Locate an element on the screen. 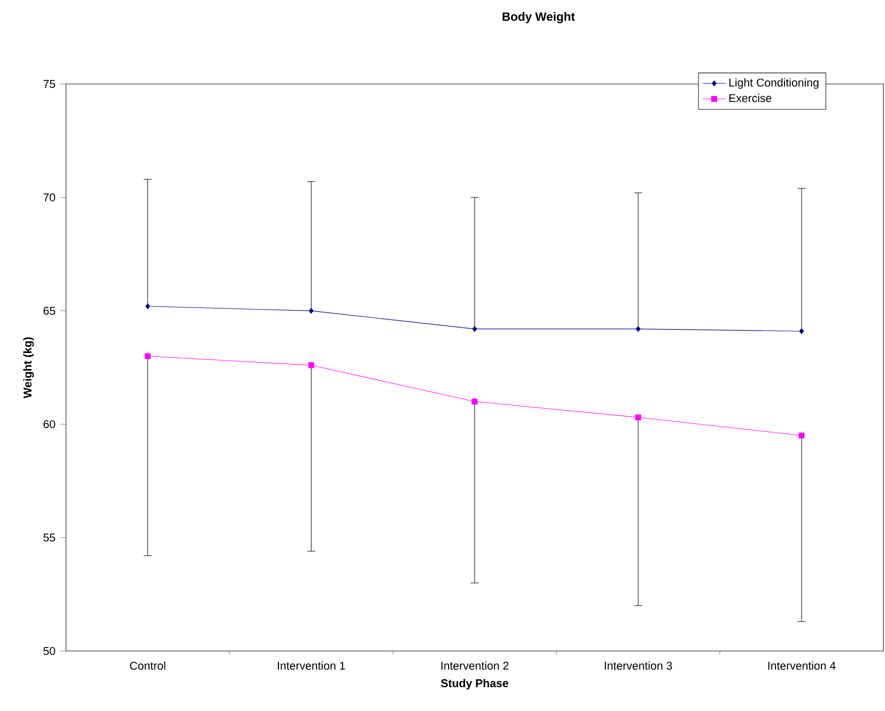 This screenshot has width=885, height=711. y-axis-title: Weight (kg) is located at coordinates (28, 367).